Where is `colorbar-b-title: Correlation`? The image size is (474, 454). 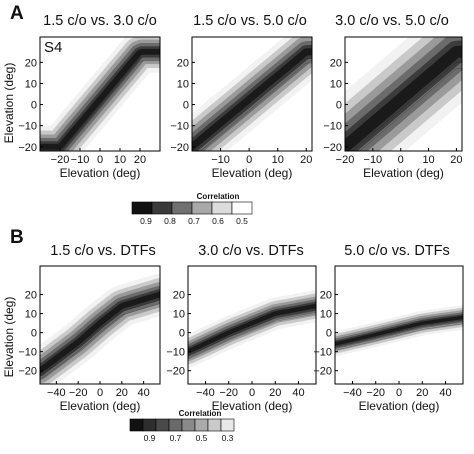
colorbar-b-title: Correlation is located at coordinates (200, 413).